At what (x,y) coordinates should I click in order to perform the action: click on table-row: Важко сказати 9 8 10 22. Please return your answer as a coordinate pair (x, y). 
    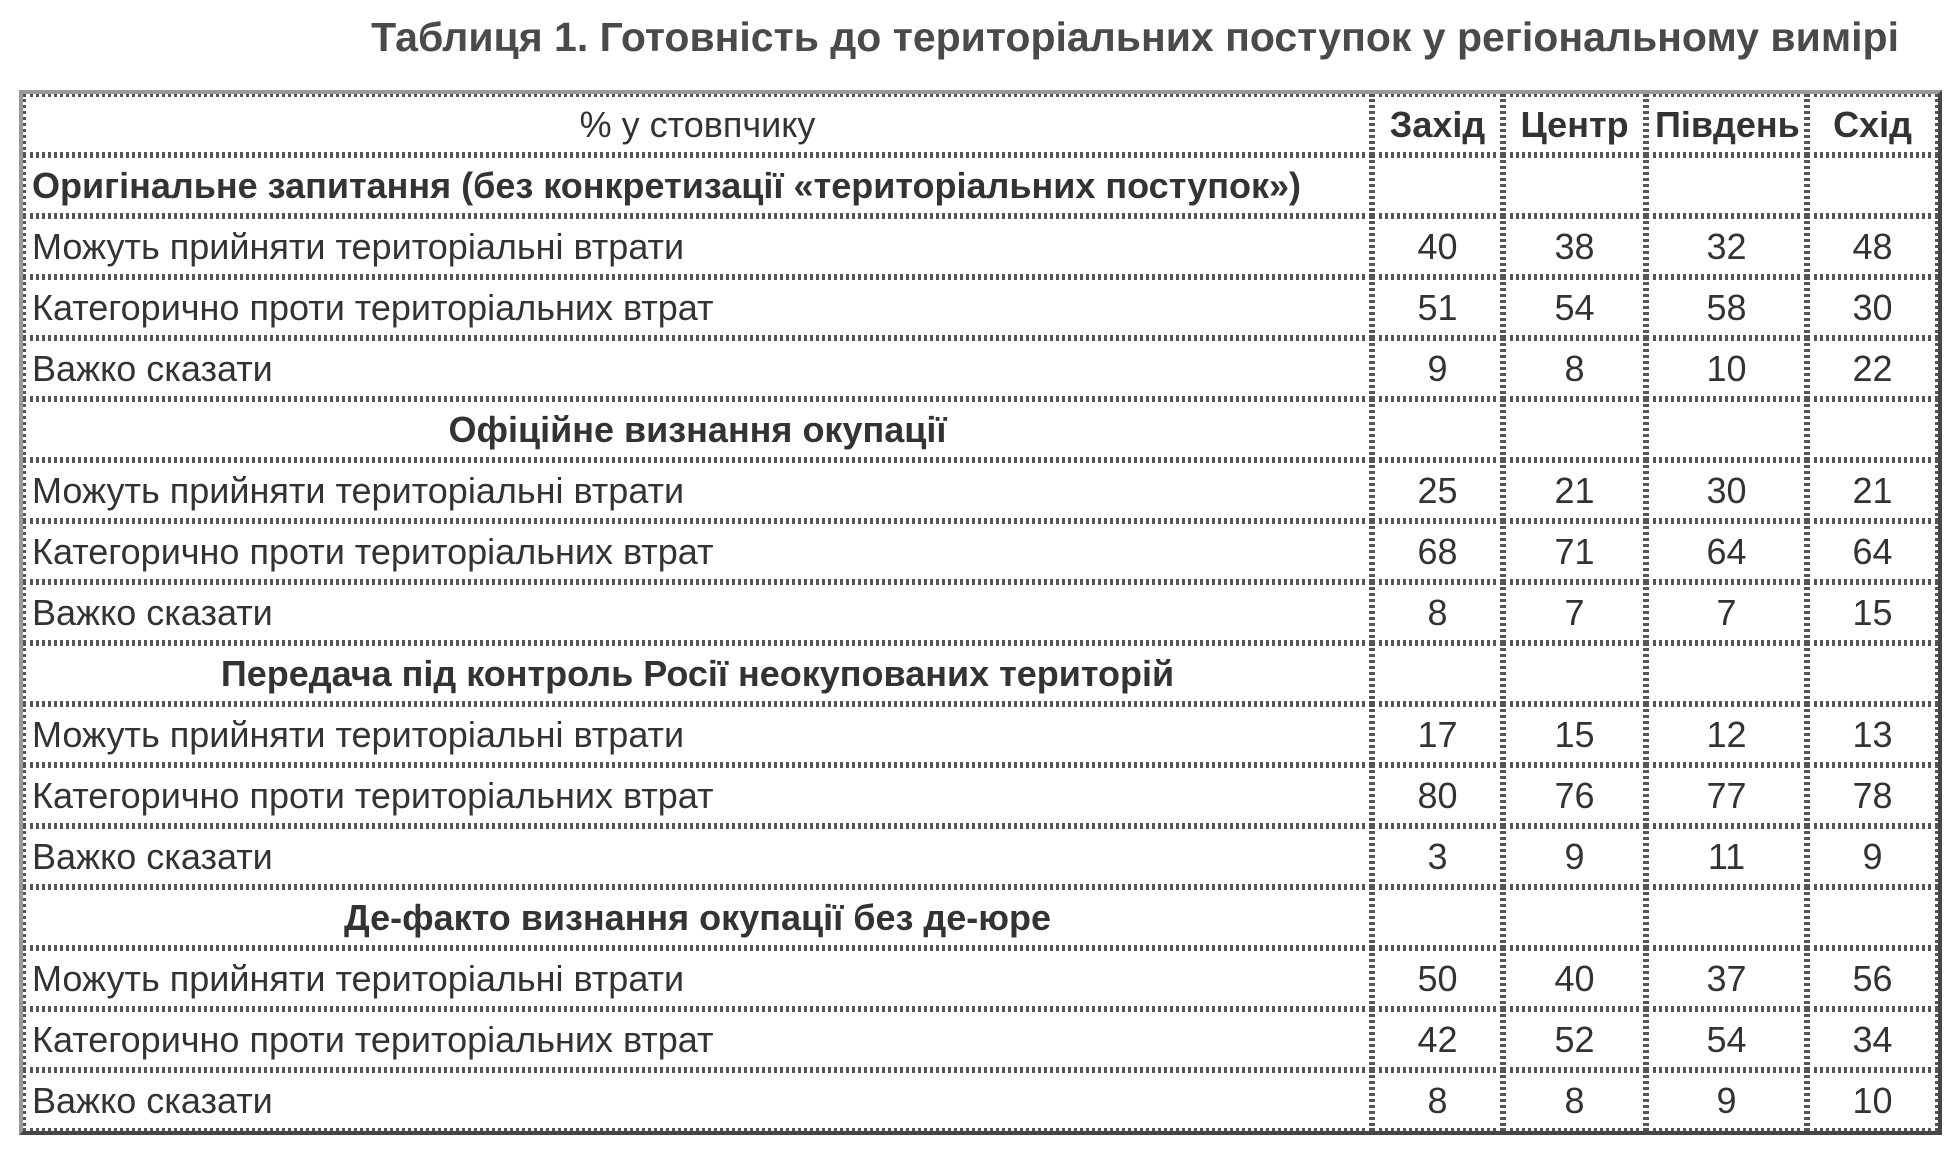
    Looking at the image, I should click on (980, 368).